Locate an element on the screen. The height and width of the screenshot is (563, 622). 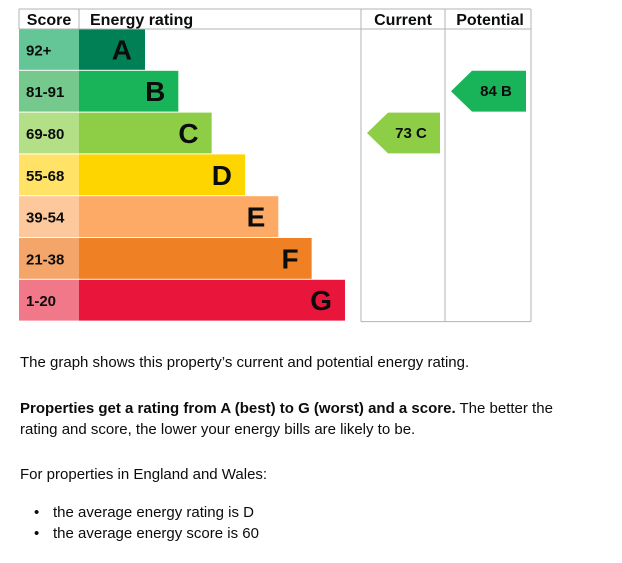
band-bar-d is located at coordinates (162, 175).